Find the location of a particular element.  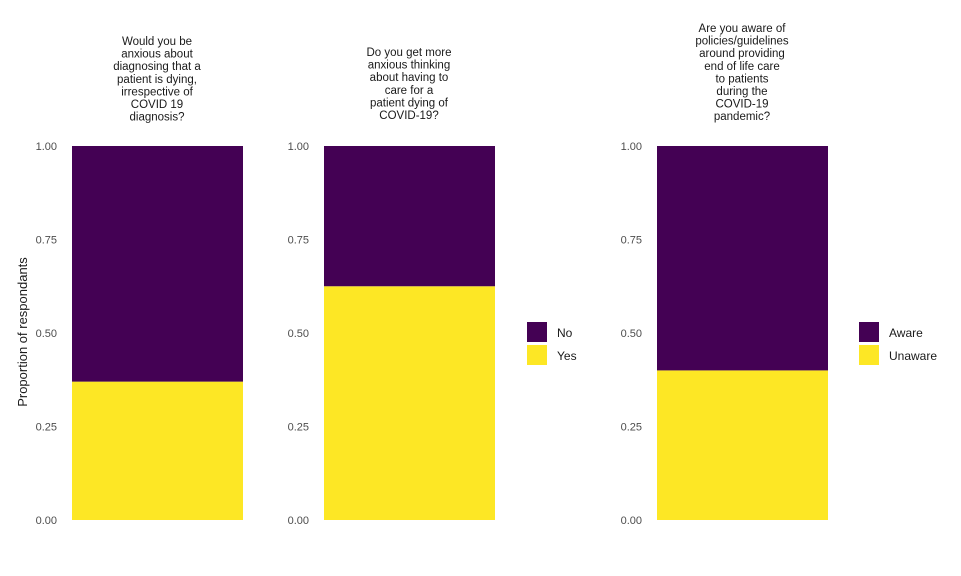

panel-title-line: patient dying of is located at coordinates (409, 103).